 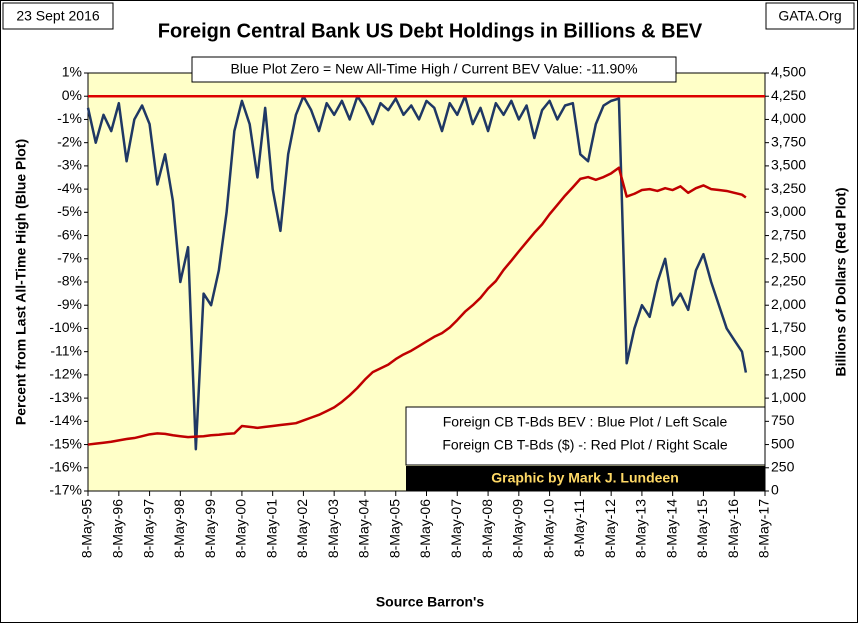 I want to click on y-tick-label: -5%, so click(x=69, y=211).